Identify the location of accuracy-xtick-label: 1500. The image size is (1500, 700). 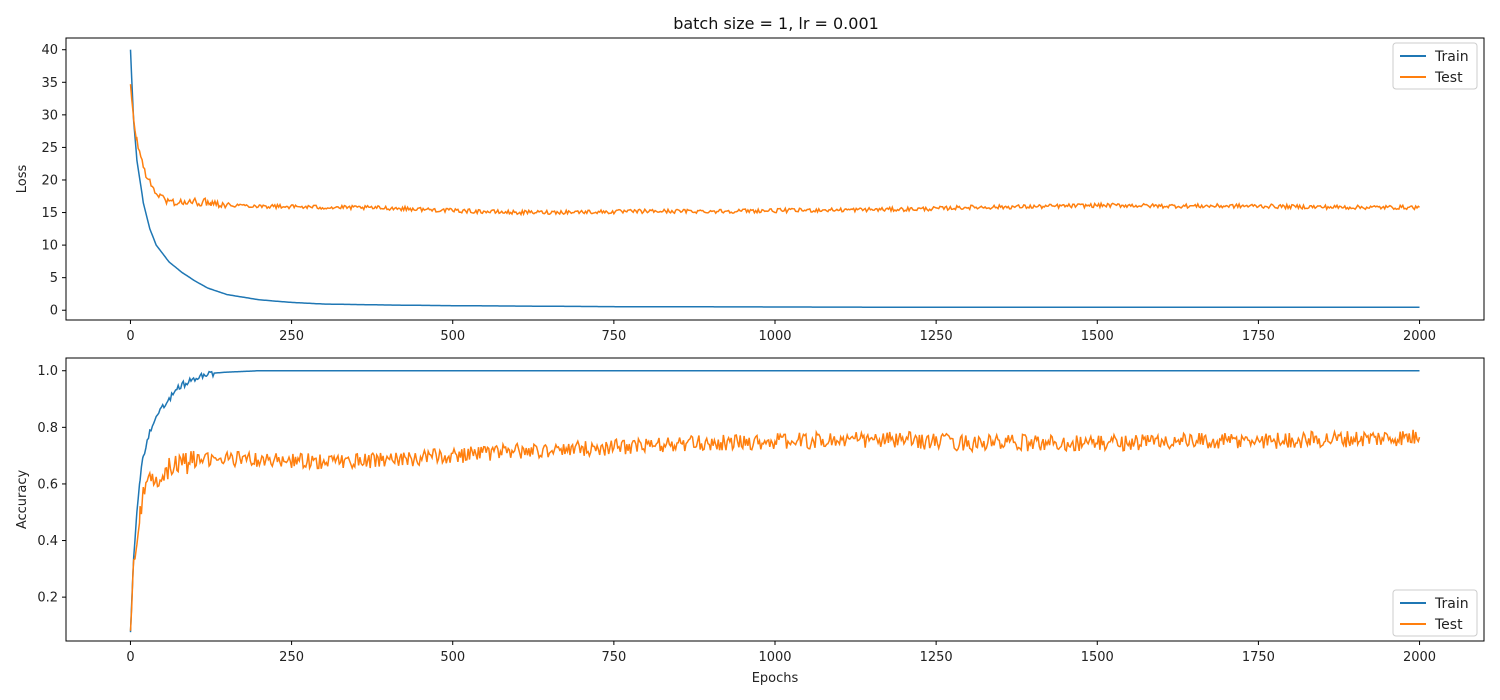
(1097, 657).